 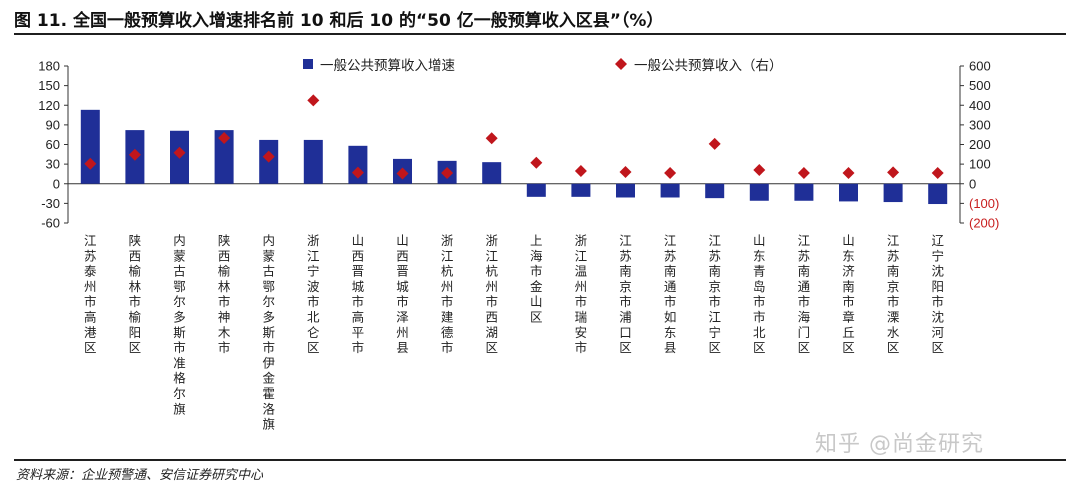 I want to click on marker-series, so click(x=514, y=137).